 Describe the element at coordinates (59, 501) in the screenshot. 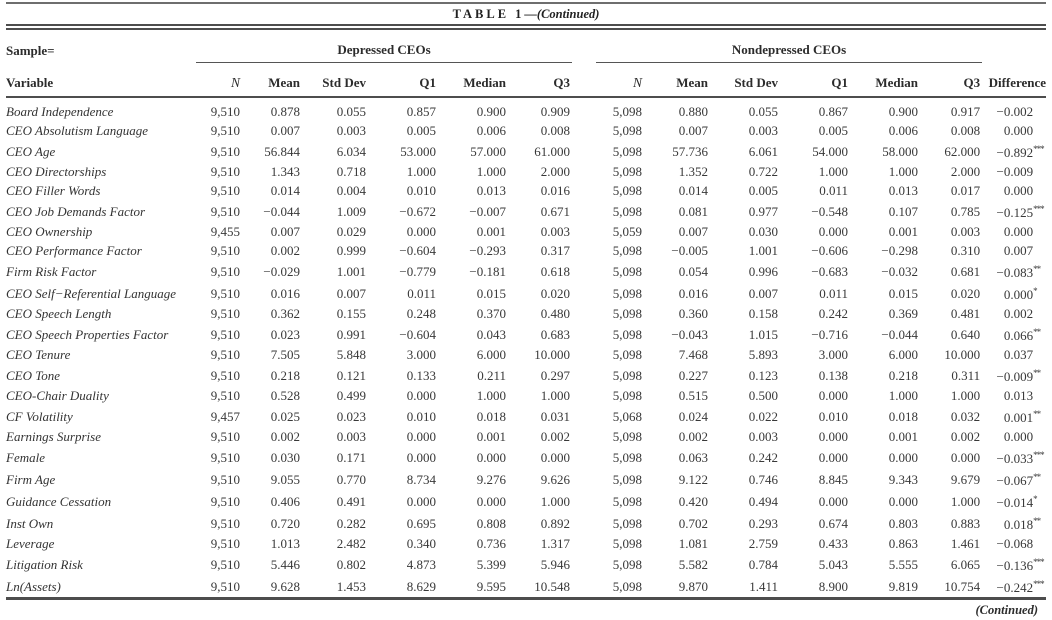

I see `variable-name: Guidance Cessation` at that location.